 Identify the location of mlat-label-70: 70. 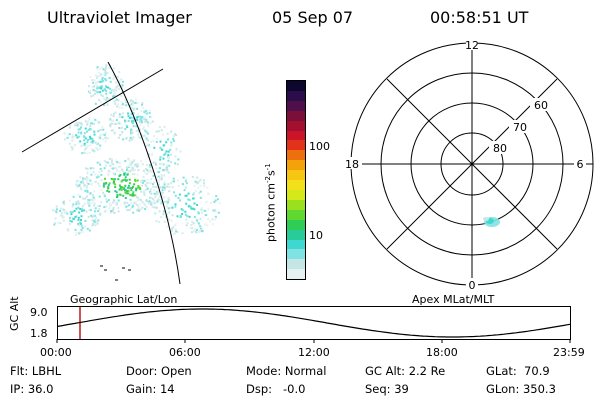
(520, 127).